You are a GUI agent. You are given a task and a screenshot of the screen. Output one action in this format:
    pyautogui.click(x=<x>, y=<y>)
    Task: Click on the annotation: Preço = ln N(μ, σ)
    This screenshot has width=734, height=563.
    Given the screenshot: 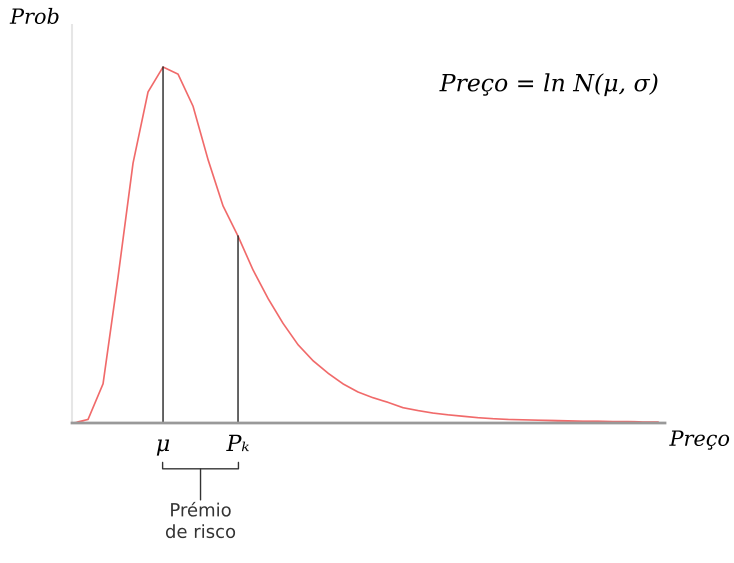 What is the action you would take?
    pyautogui.click(x=548, y=84)
    